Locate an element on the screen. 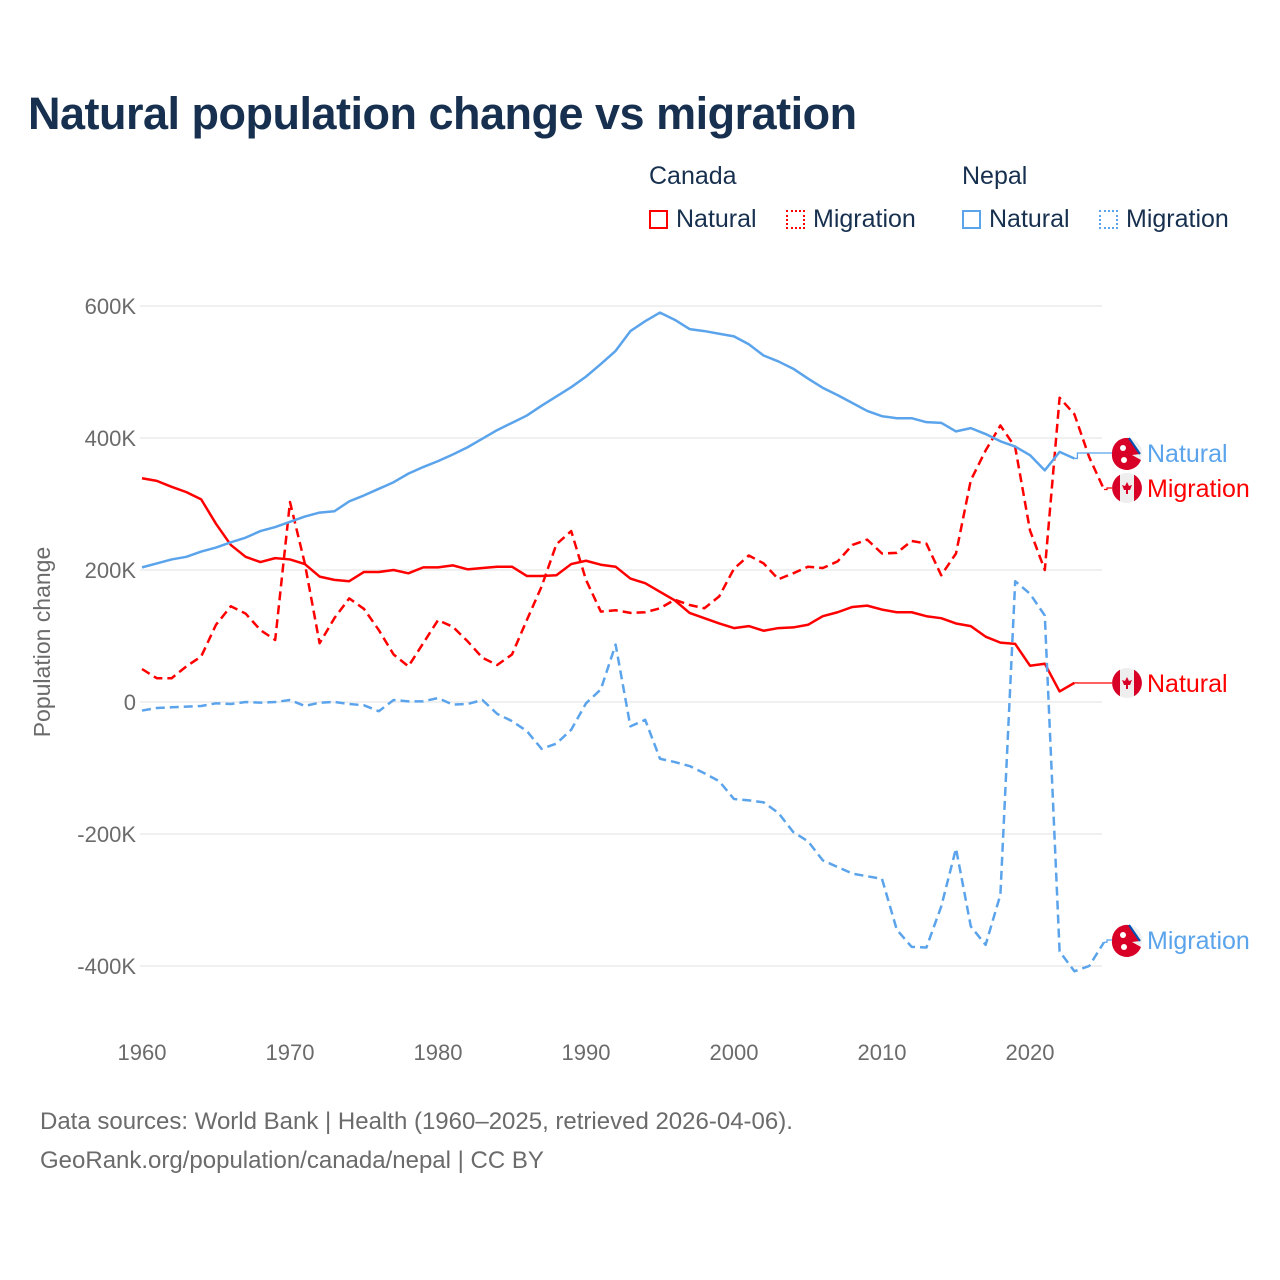  x-tick-label: 2000 is located at coordinates (734, 1052).